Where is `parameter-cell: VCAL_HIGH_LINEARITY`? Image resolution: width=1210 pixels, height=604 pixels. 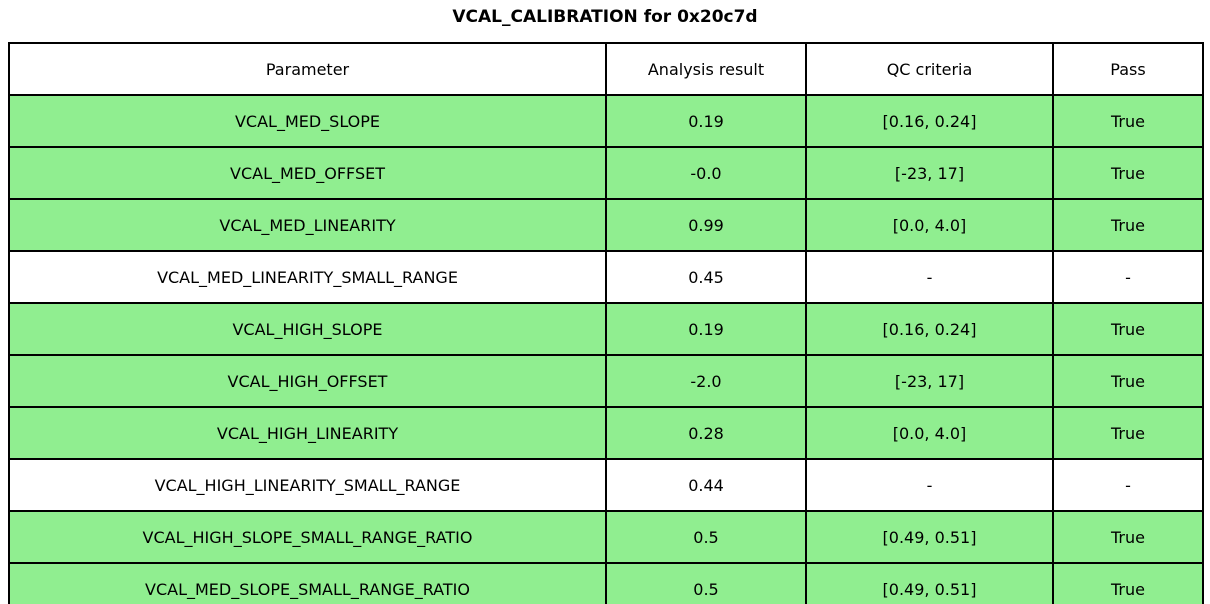 parameter-cell: VCAL_HIGH_LINEARITY is located at coordinates (307, 433).